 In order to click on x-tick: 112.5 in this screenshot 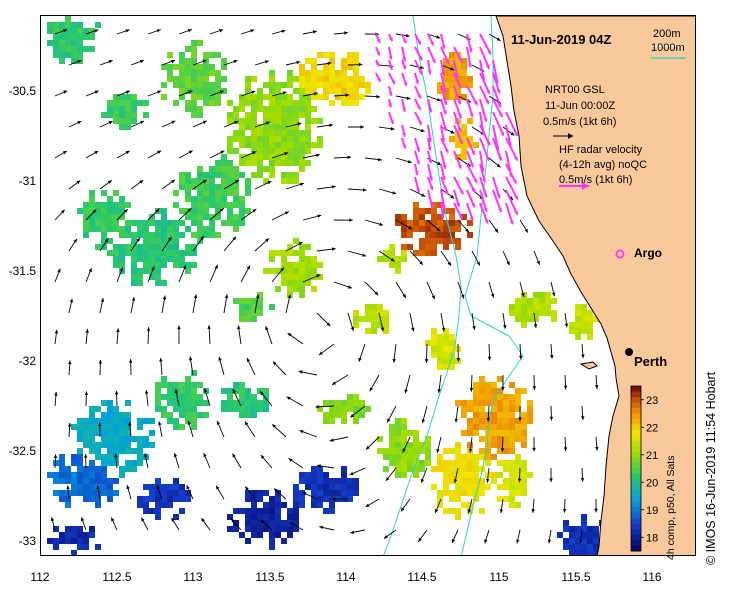, I will do `click(117, 577)`.